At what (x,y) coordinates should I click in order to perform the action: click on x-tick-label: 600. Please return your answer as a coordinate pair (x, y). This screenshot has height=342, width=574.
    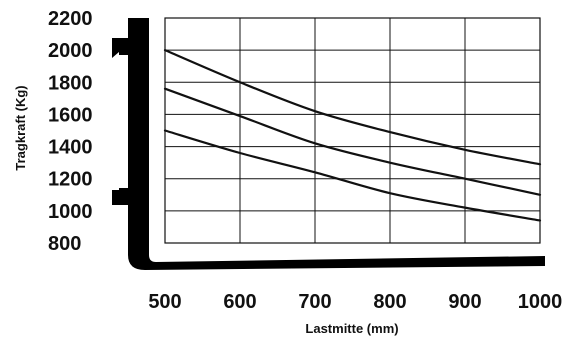
    Looking at the image, I should click on (239, 302).